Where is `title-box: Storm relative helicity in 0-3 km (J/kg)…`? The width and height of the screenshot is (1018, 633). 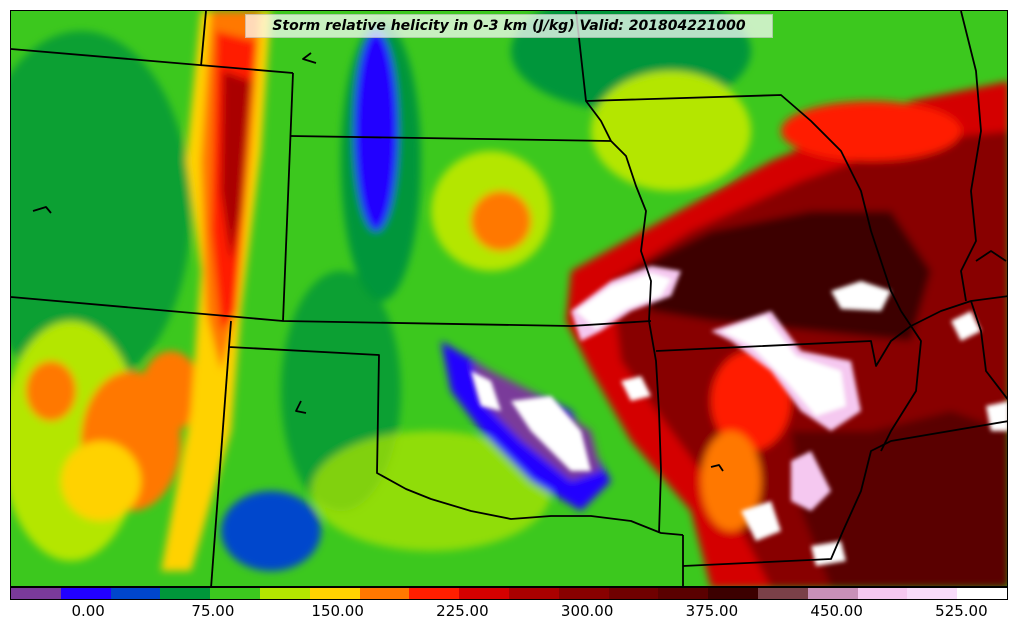
title-box: Storm relative helicity in 0-3 km (J/kg)… is located at coordinates (509, 26).